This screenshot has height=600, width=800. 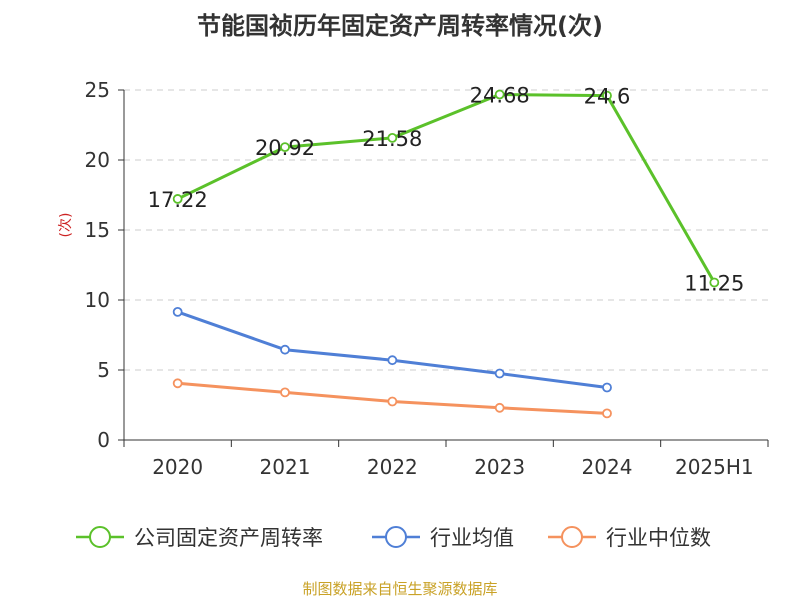 I want to click on y-tick-label: 5, so click(x=103, y=370).